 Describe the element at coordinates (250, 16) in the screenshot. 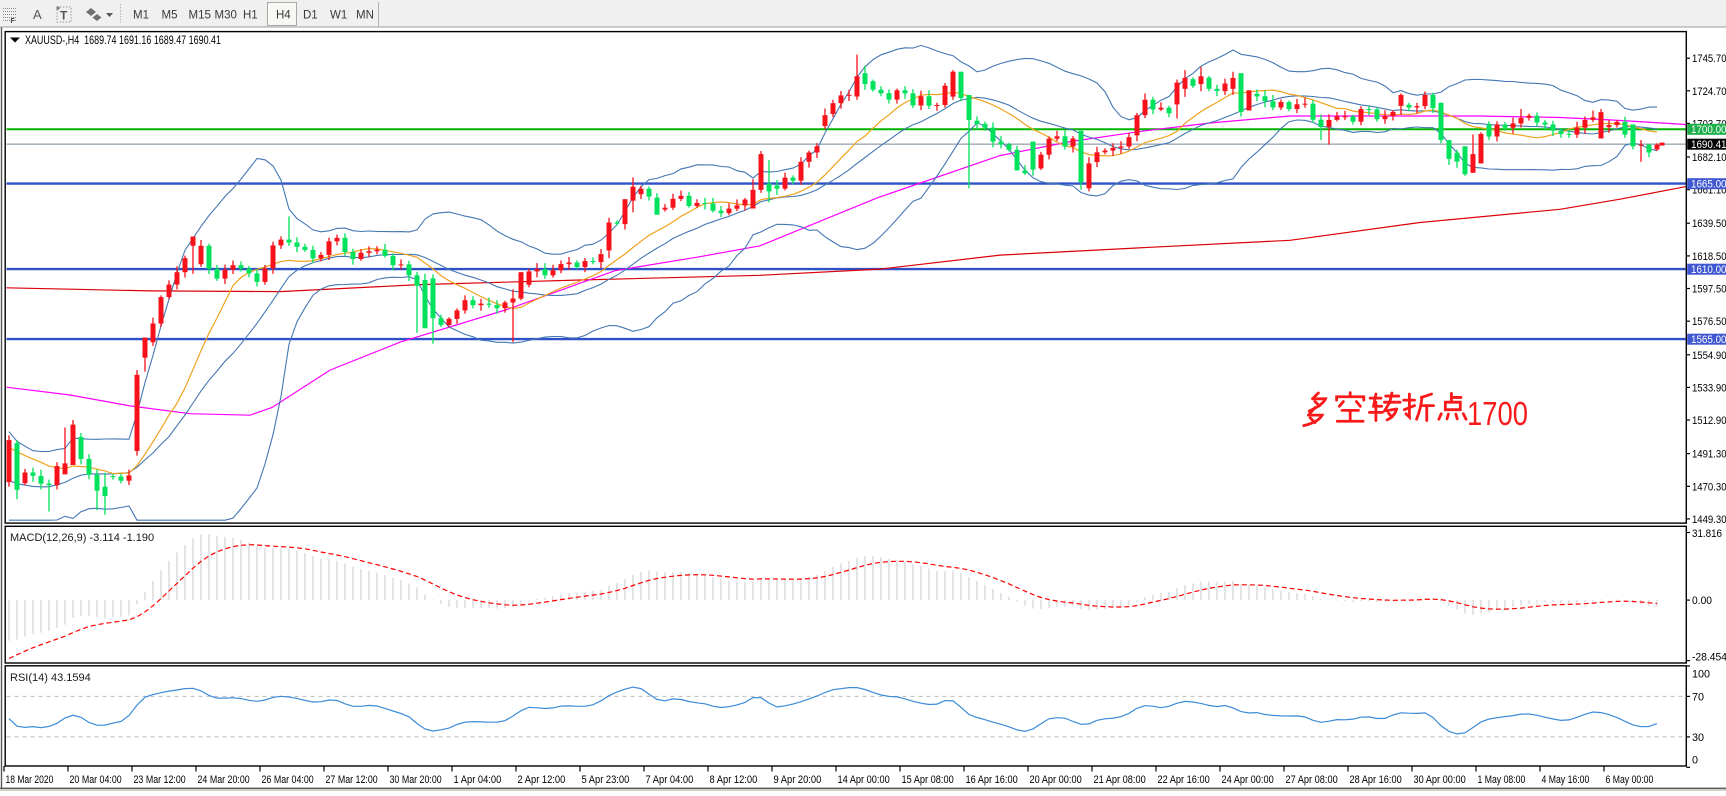

I see `svg-text: H1` at that location.